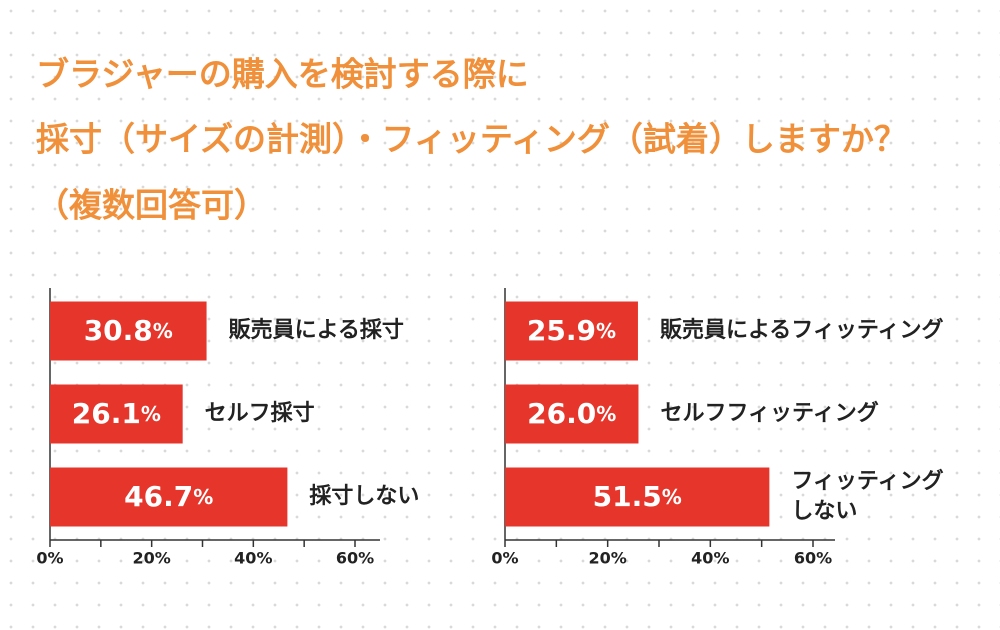 The width and height of the screenshot is (1000, 630). Describe the element at coordinates (316, 330) in the screenshot. I see `category-label: 販売員による採寸` at that location.